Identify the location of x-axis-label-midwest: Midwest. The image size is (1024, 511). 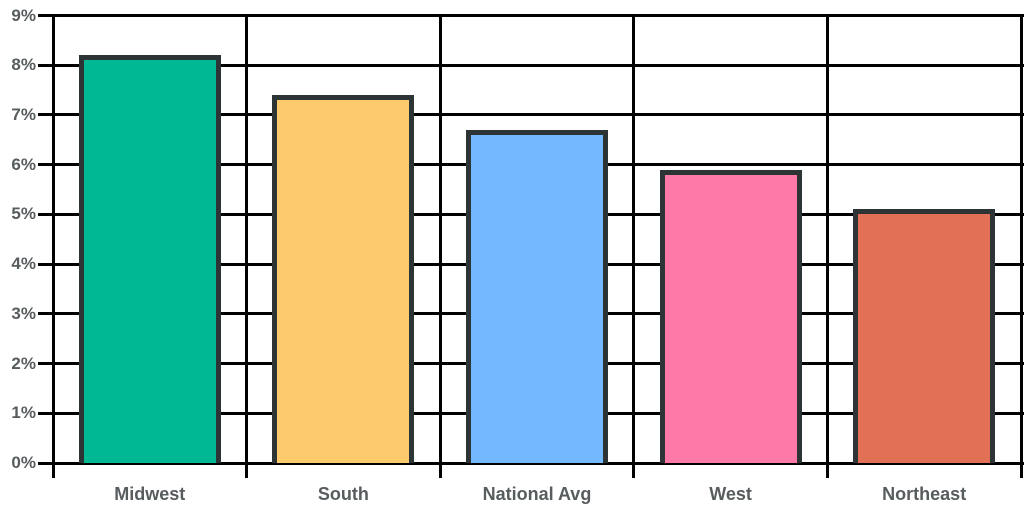
(150, 494).